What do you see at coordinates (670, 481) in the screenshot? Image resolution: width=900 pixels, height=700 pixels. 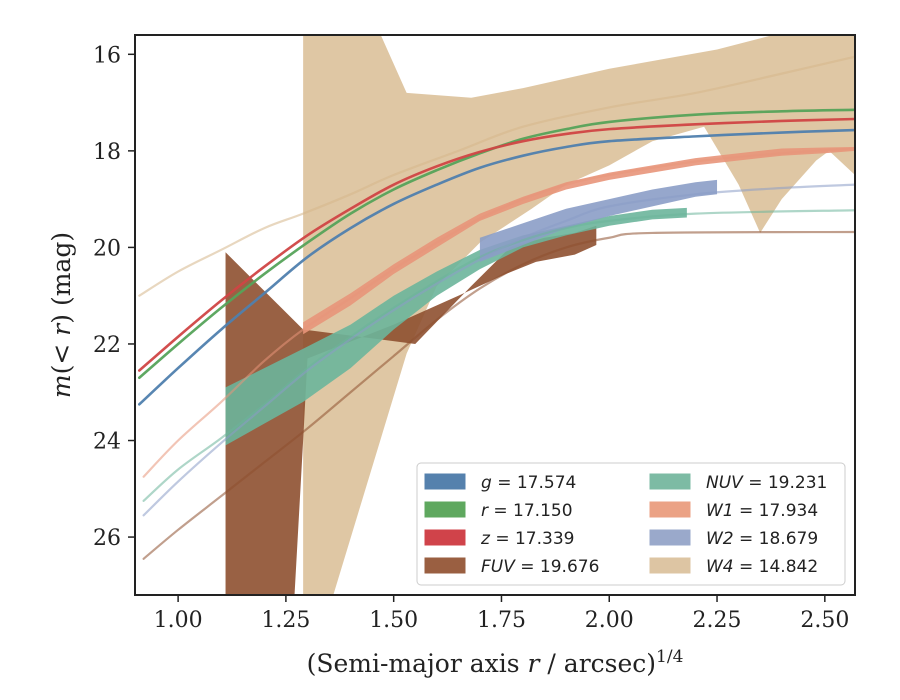 I see `legend-swatch-nuv` at bounding box center [670, 481].